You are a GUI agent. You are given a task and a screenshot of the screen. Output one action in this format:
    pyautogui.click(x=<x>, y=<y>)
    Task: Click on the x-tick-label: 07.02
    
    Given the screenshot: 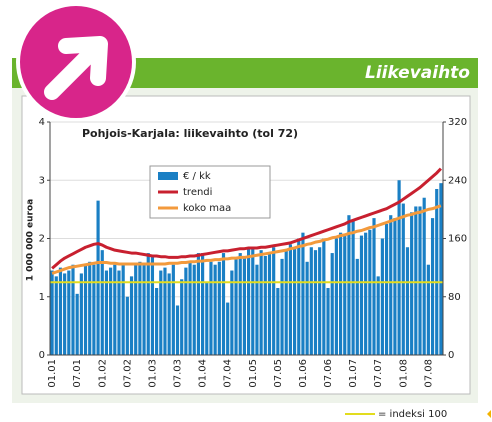 What is the action you would take?
    pyautogui.click(x=127, y=373)
    